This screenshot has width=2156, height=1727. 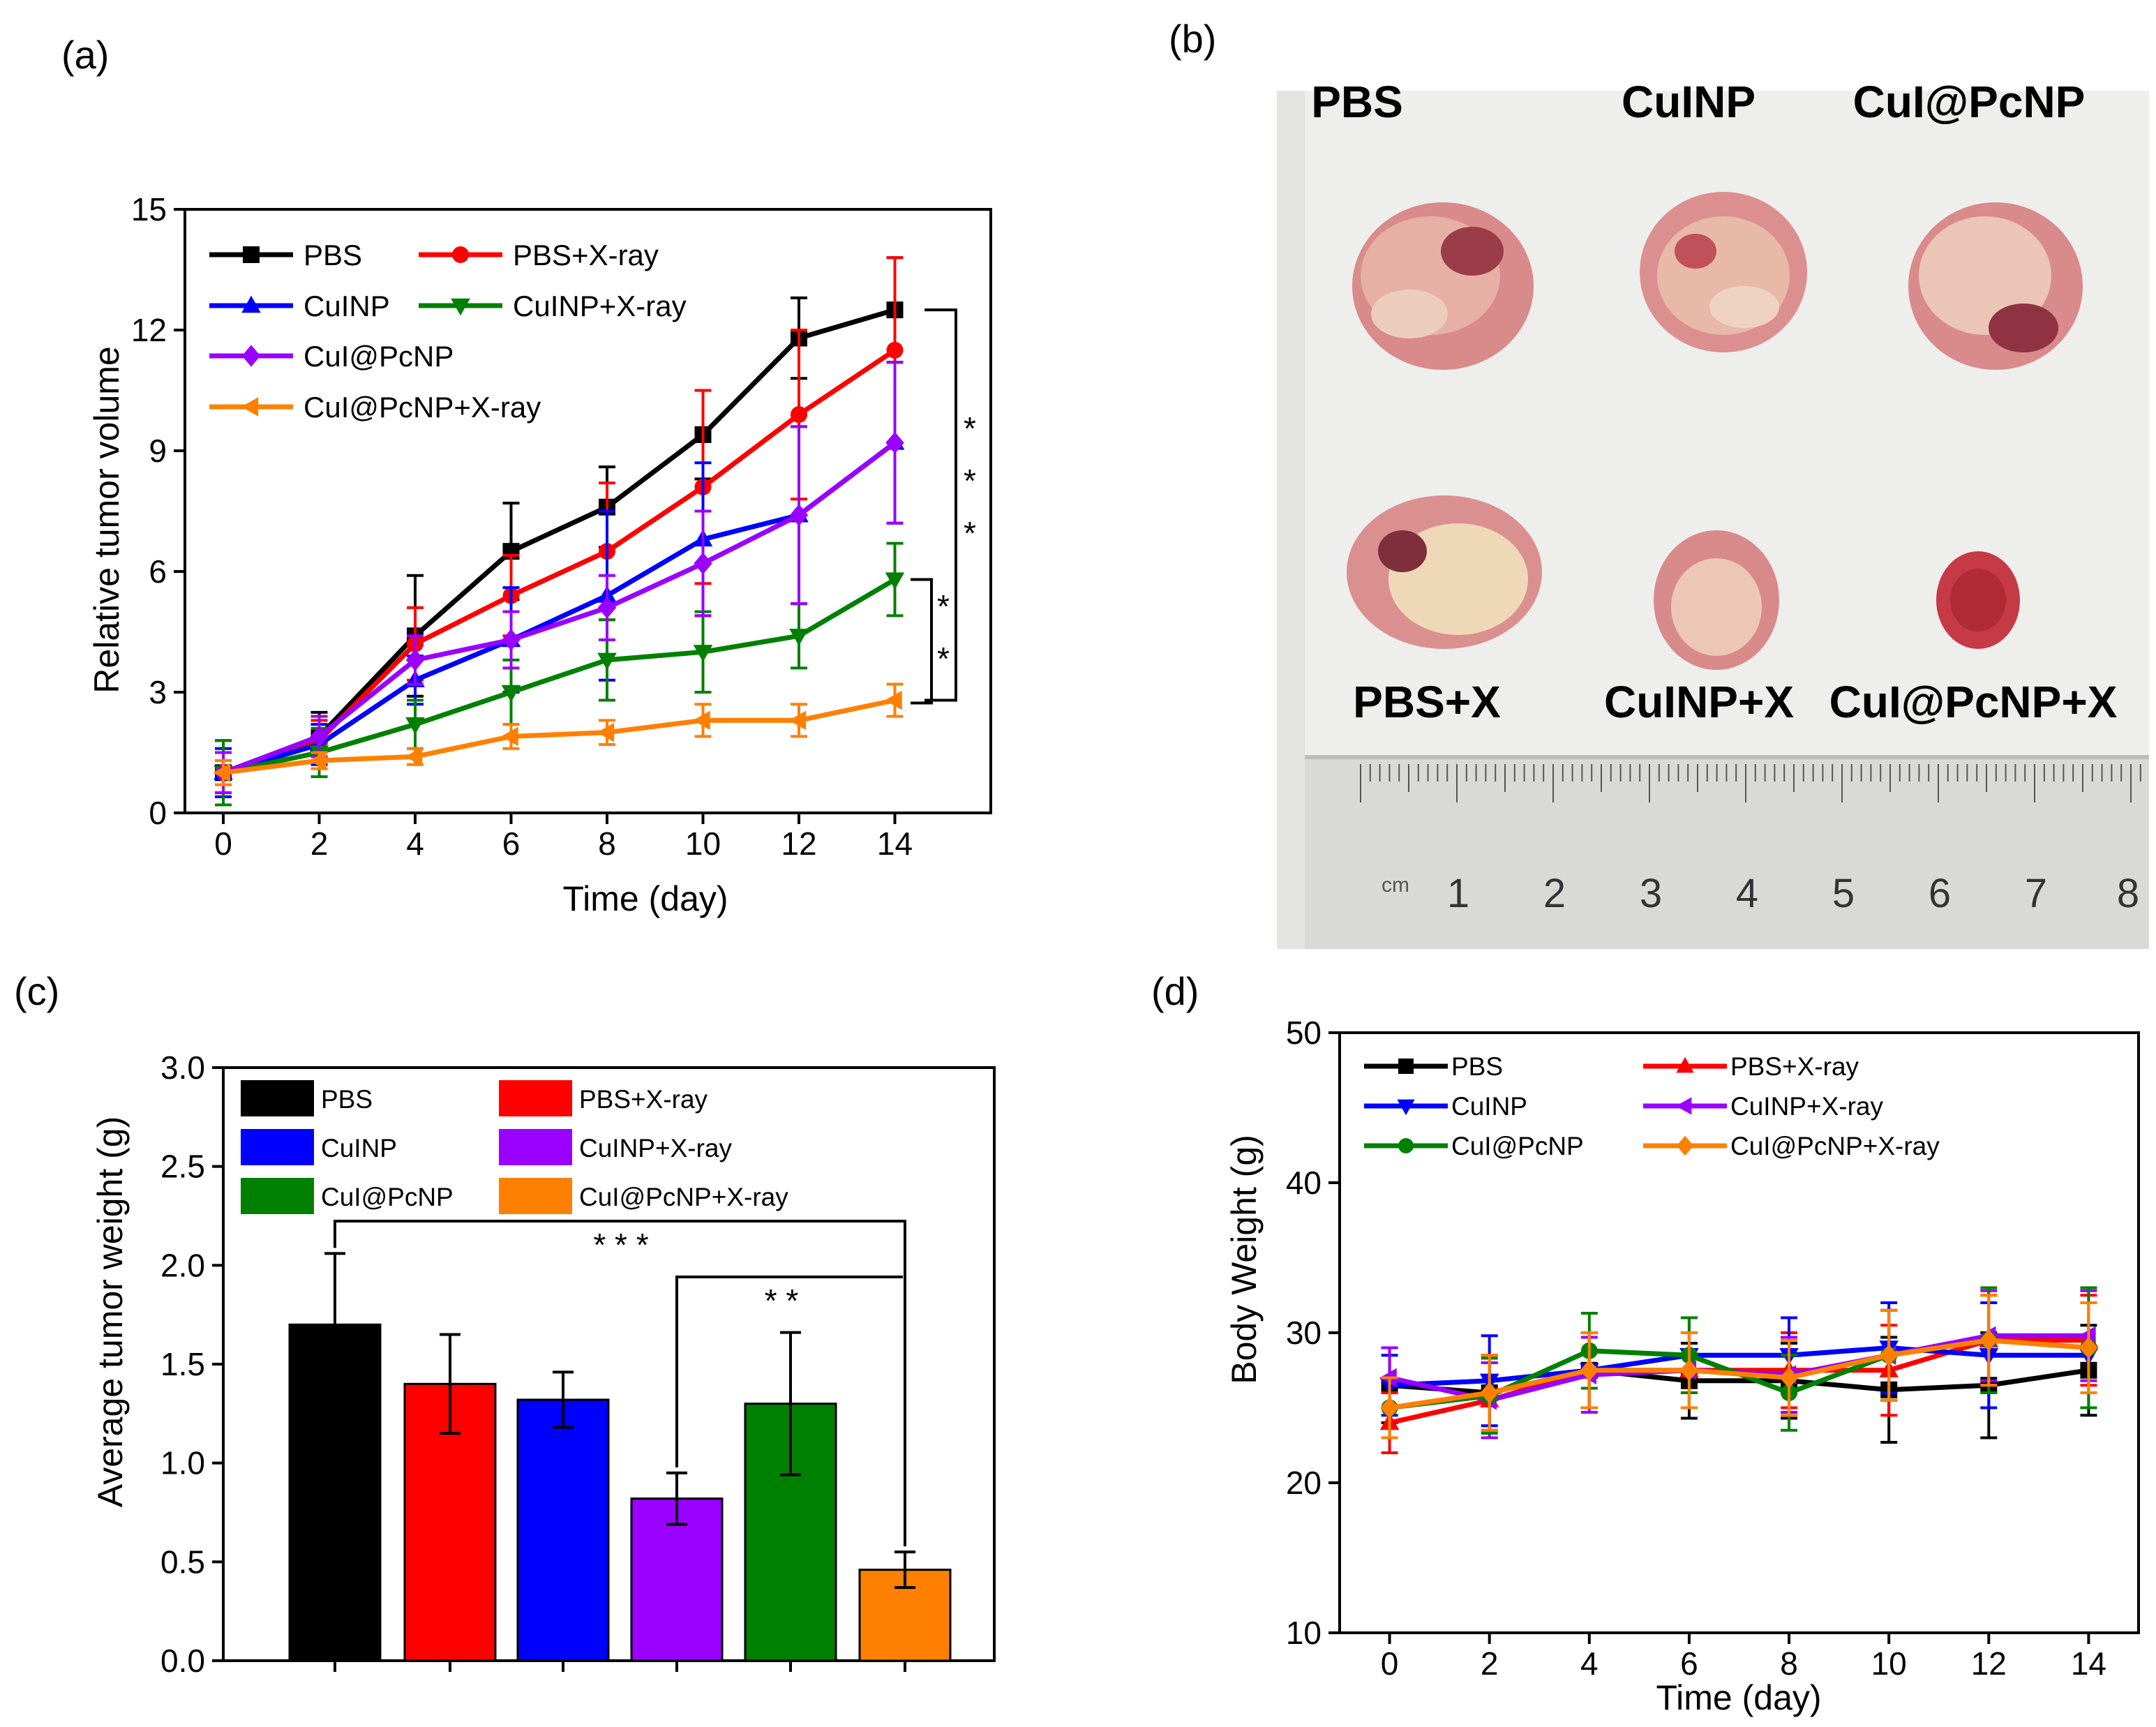 I want to click on tumor-cui-pcnp-x, so click(x=1978, y=600).